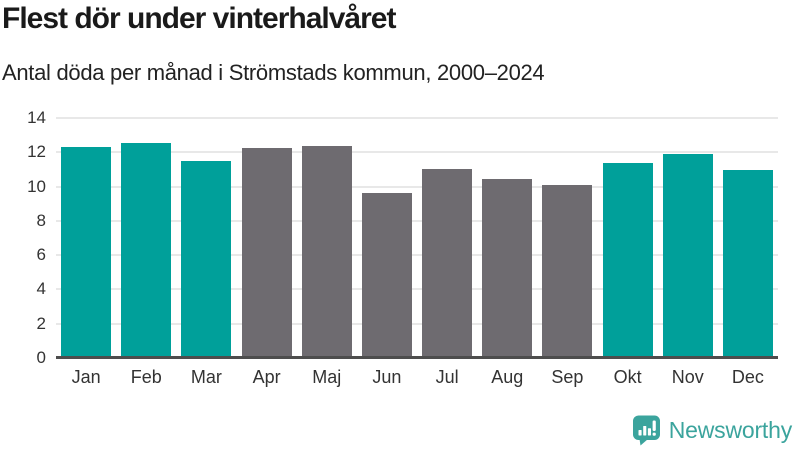  I want to click on bar-jun, so click(386, 275).